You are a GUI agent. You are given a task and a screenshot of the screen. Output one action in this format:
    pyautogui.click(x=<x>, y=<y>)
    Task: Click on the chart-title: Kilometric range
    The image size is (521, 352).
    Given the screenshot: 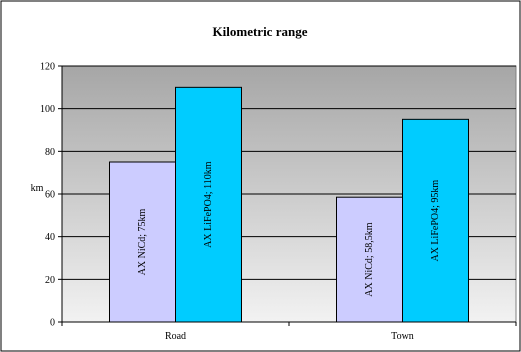 What is the action you would take?
    pyautogui.click(x=260, y=31)
    